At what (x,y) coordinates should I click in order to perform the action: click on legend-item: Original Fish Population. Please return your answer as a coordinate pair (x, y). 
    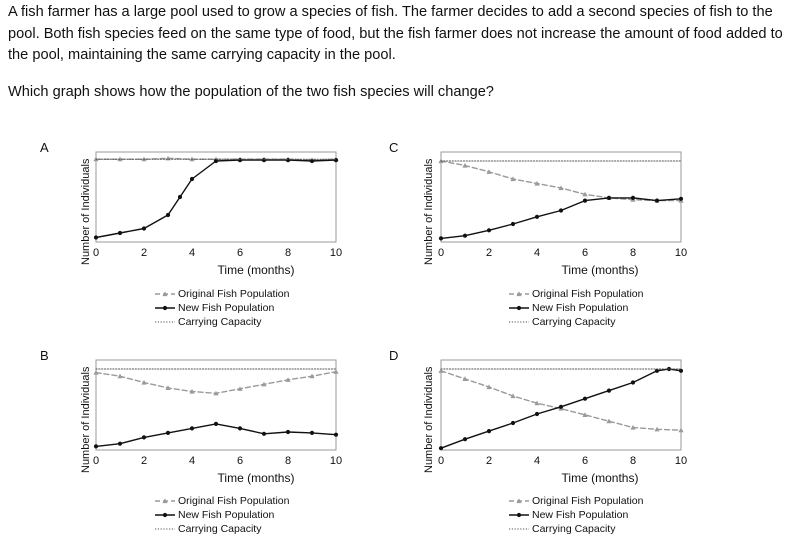
    Looking at the image, I should click on (575, 294).